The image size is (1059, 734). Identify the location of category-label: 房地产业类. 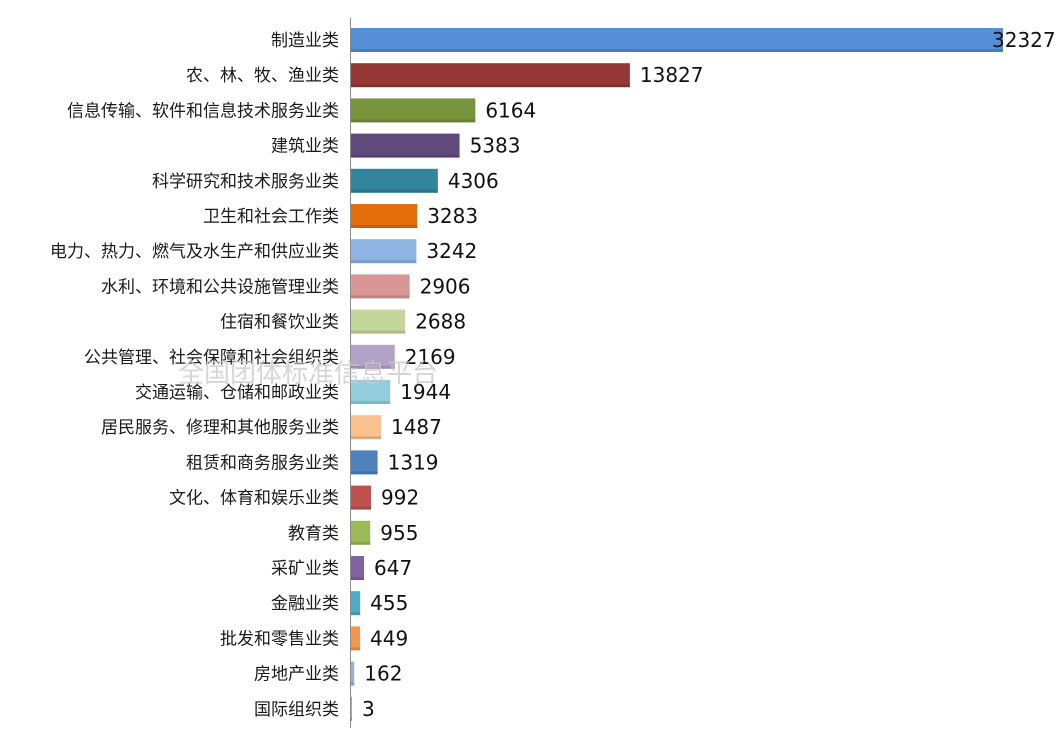
(296, 675).